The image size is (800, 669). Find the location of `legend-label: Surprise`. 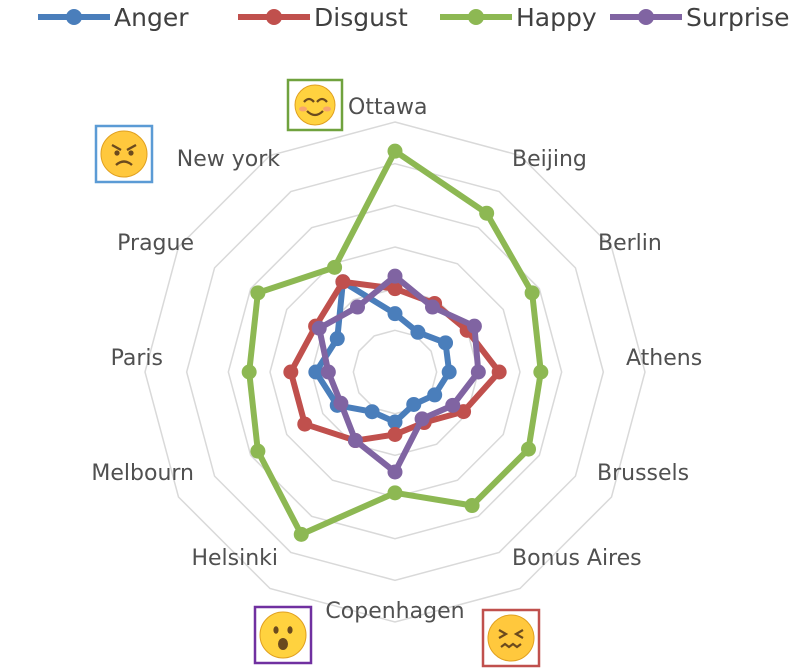

legend-label: Surprise is located at coordinates (738, 17).